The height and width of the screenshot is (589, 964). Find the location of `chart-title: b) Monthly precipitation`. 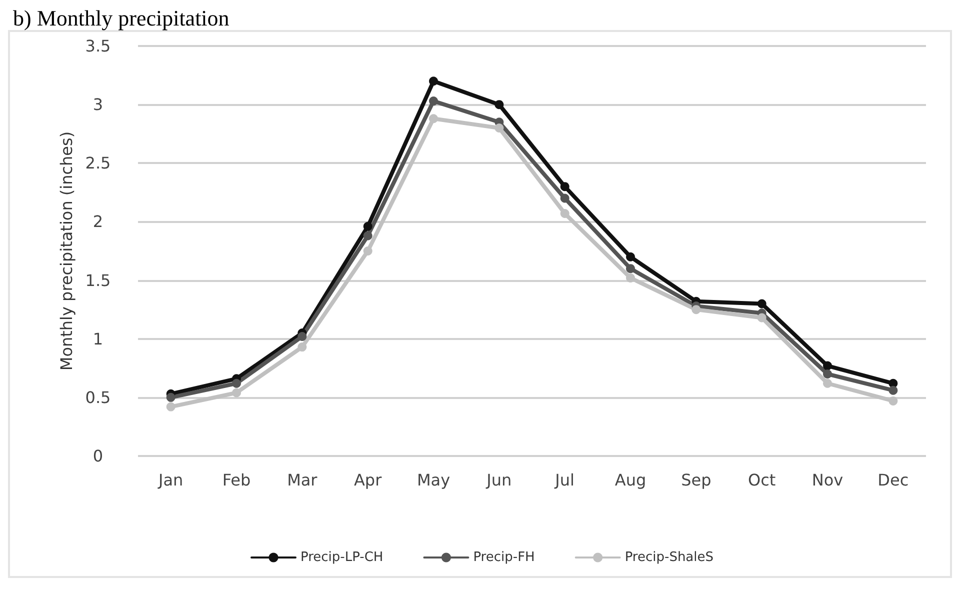

chart-title: b) Monthly precipitation is located at coordinates (121, 18).